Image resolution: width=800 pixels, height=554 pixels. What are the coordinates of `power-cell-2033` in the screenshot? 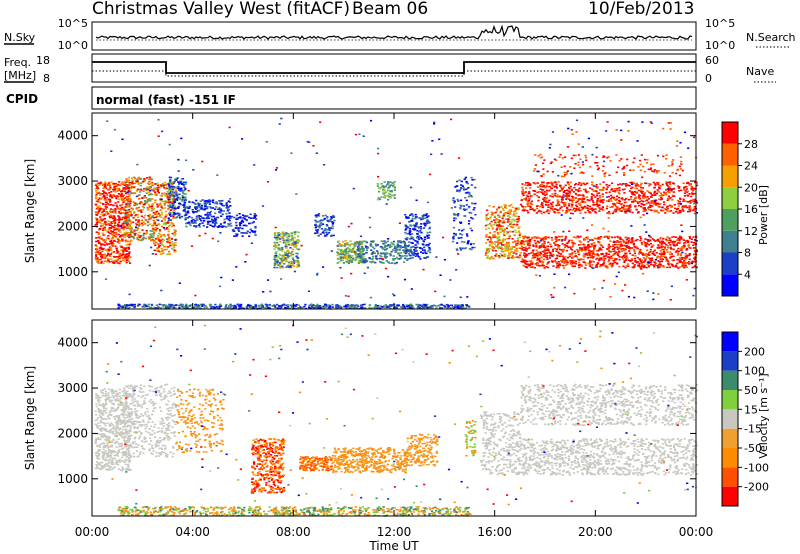 It's located at (276, 259).